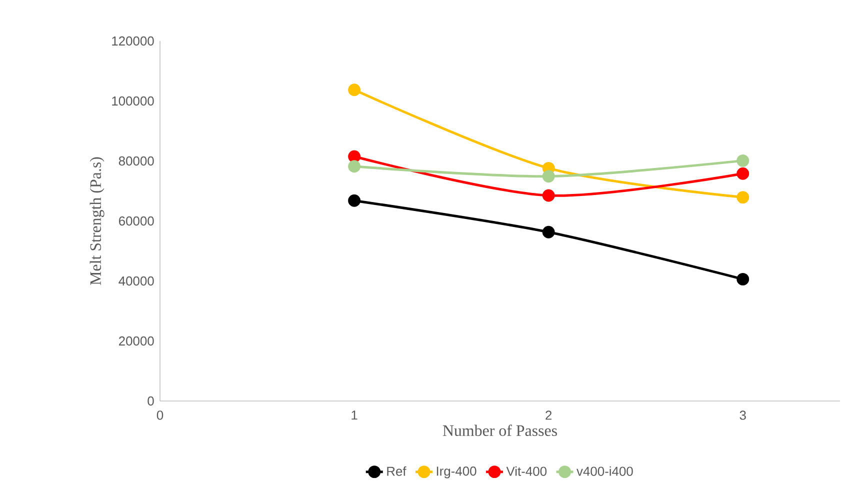  What do you see at coordinates (355, 415) in the screenshot?
I see `x-tick-label: 1` at bounding box center [355, 415].